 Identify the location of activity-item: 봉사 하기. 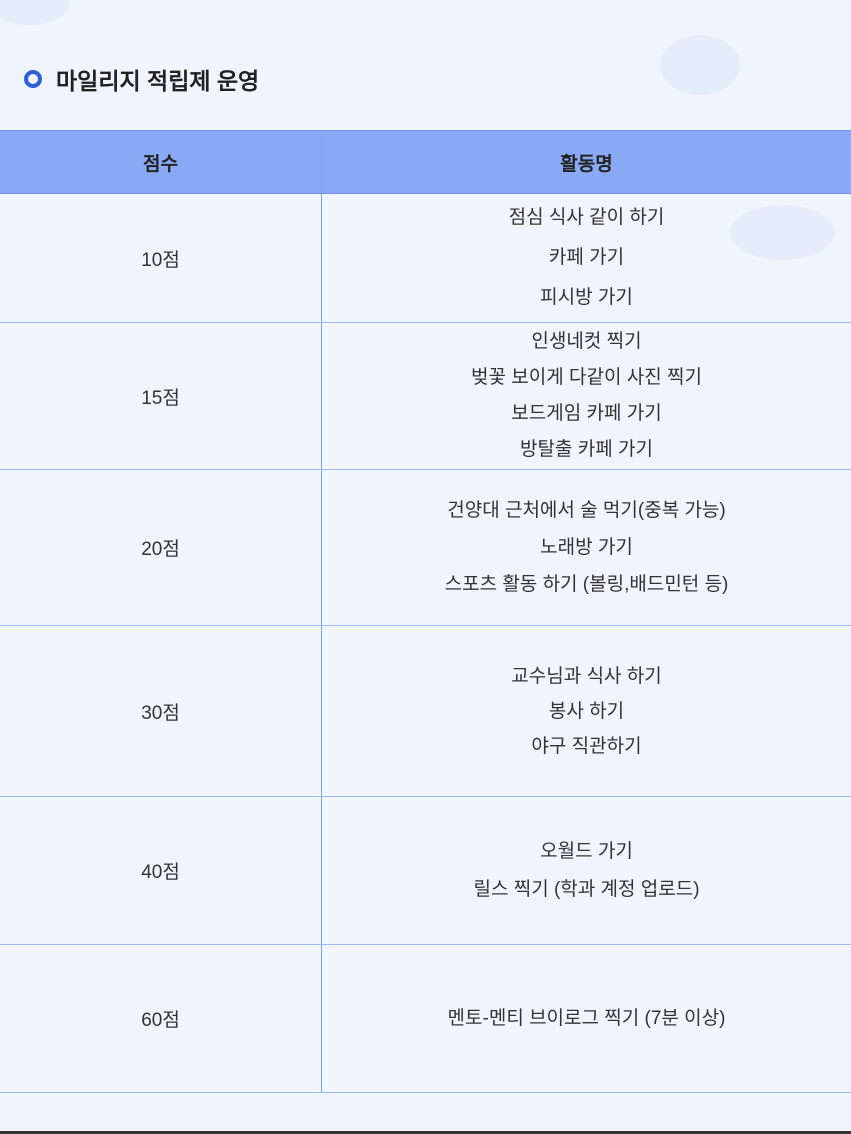
(586, 711).